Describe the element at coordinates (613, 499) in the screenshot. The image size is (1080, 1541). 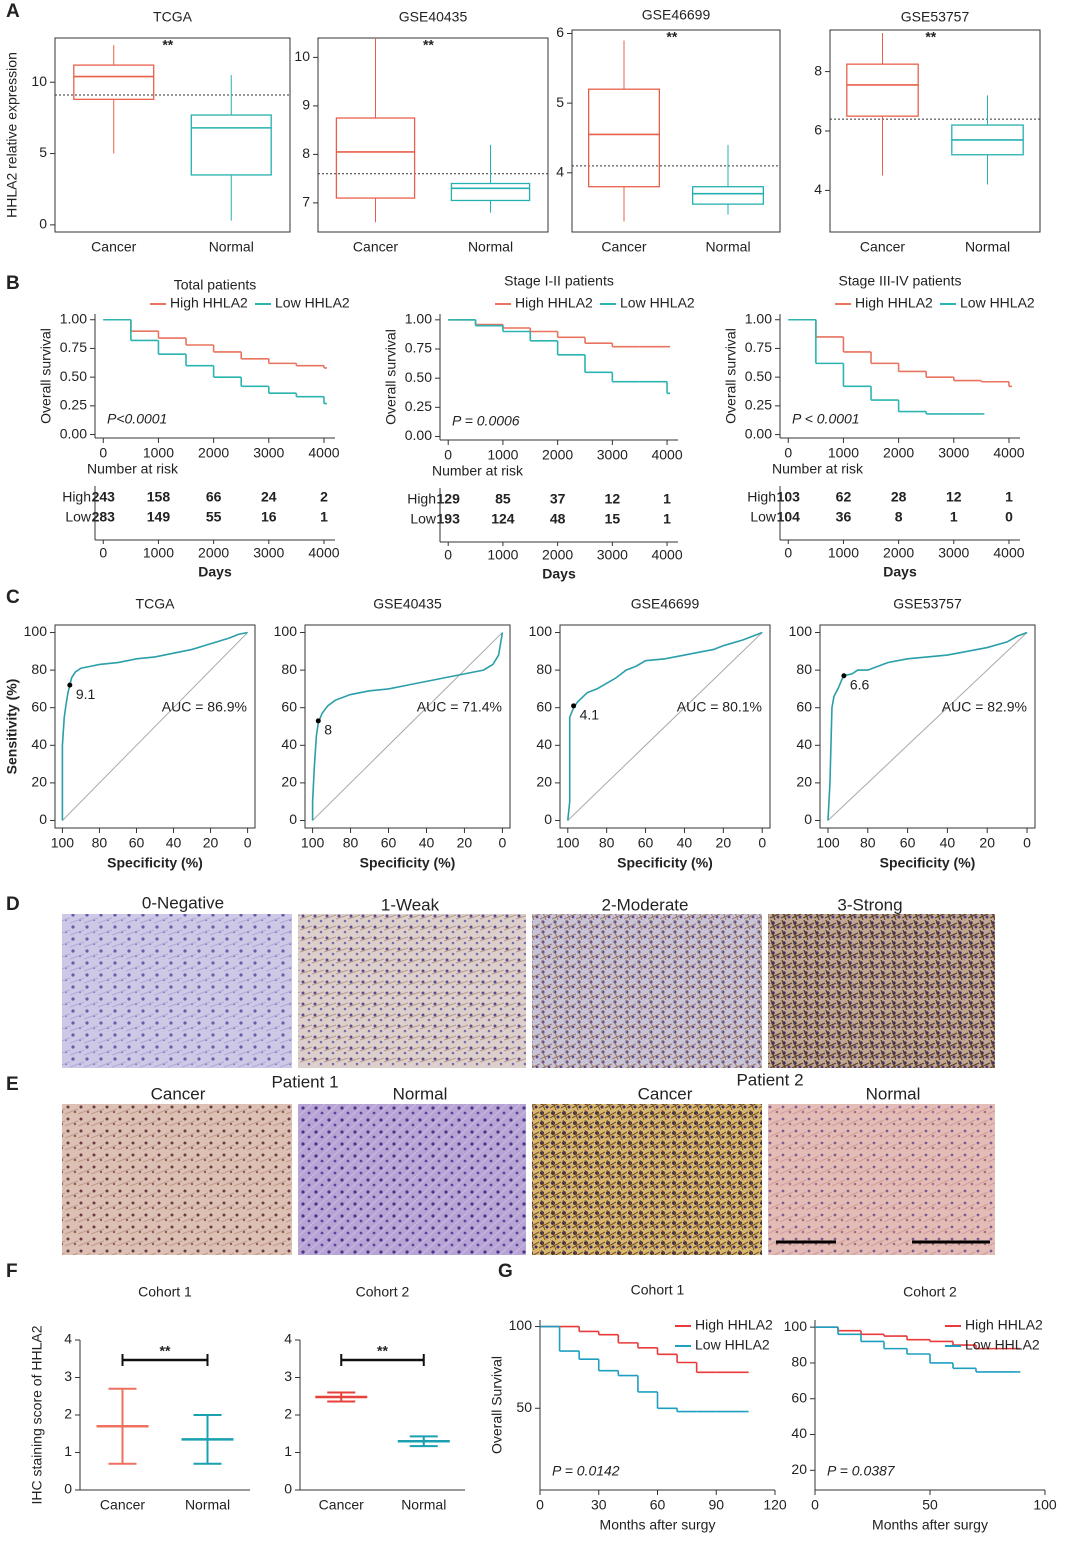
I see `risk-value: 12` at that location.